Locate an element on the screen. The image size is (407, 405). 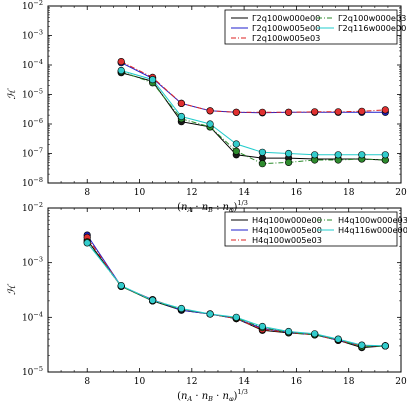
legend-label: H4q100w000e03 is located at coordinates (372, 220).